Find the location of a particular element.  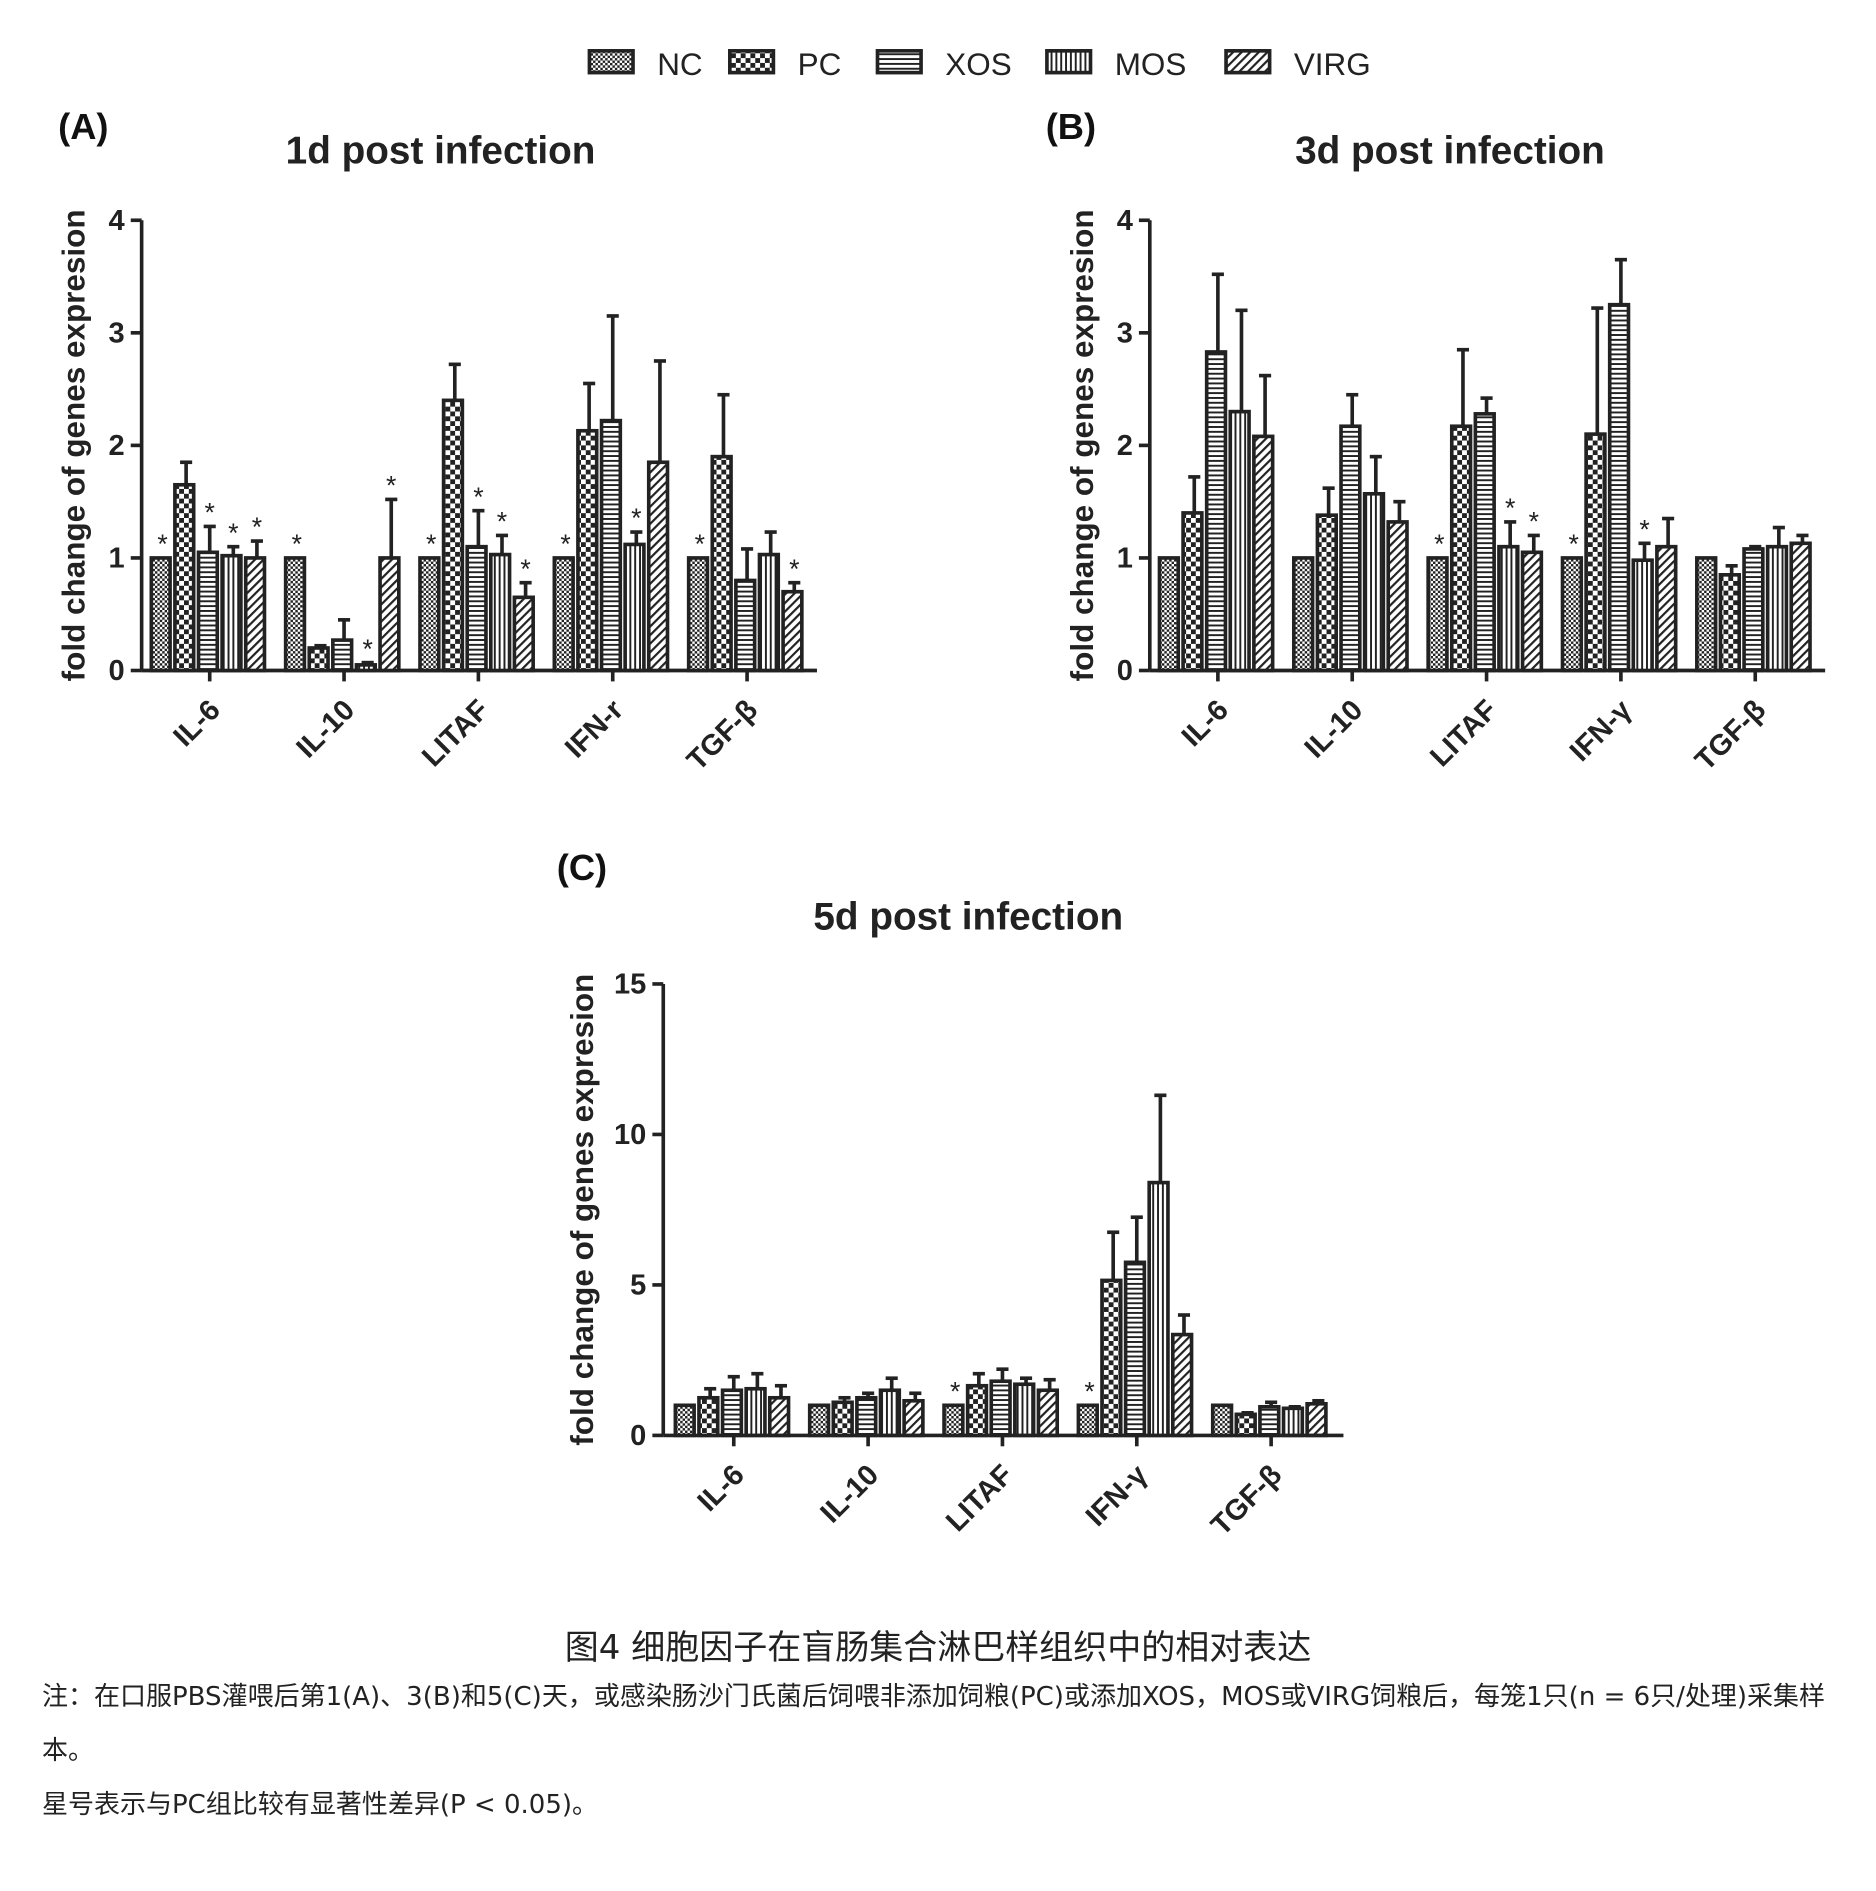

y-tick-label: 15 is located at coordinates (630, 985).